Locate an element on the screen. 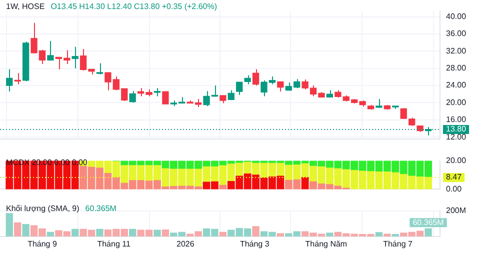  chart-subtitle: O13.45 H14.30 L12.40 C13.80 +0.35 (+2.60%) is located at coordinates (134, 6).